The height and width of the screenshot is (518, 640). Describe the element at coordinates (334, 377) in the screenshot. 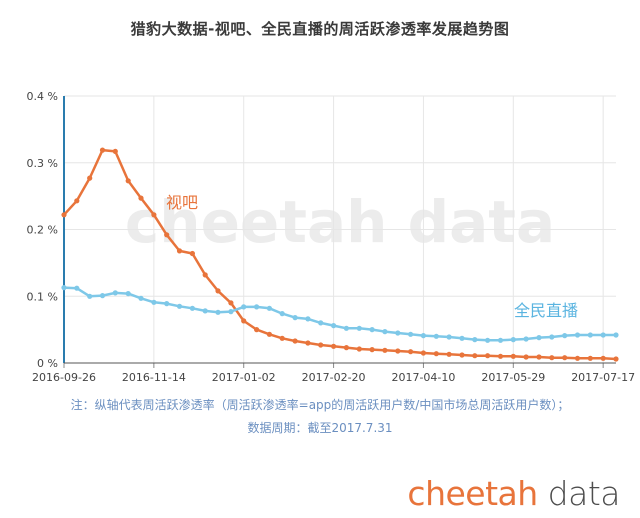

I see `x-tick-label: 2017-02-20` at that location.